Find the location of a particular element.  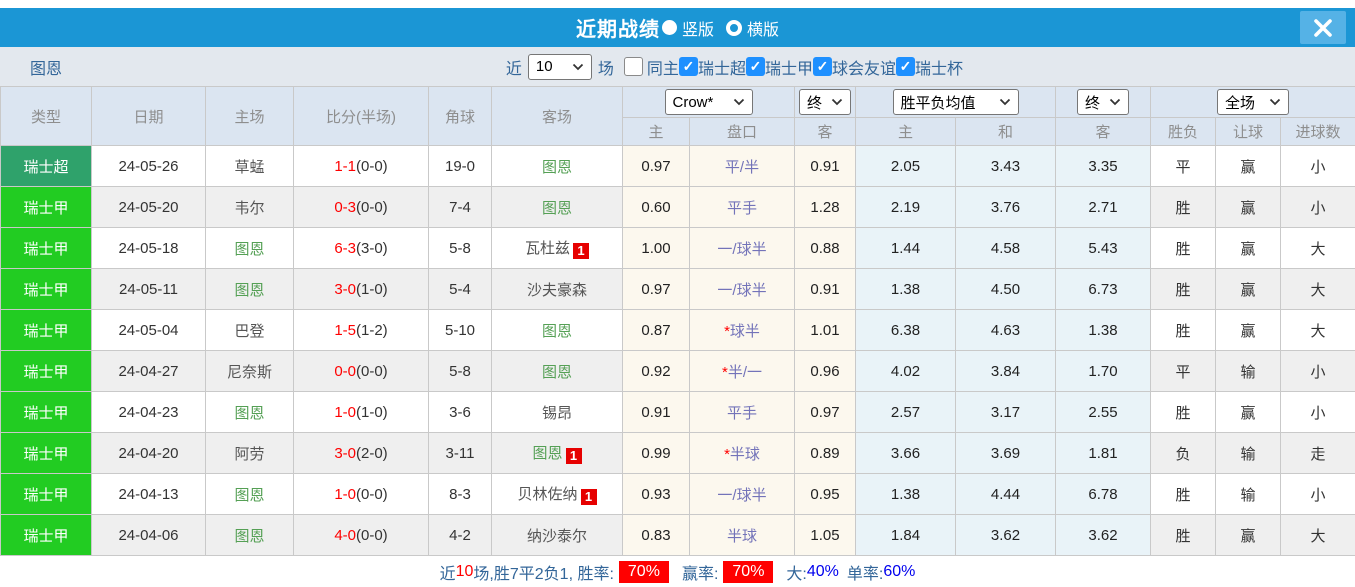

footer-segment-3: 70% is located at coordinates (643, 572).